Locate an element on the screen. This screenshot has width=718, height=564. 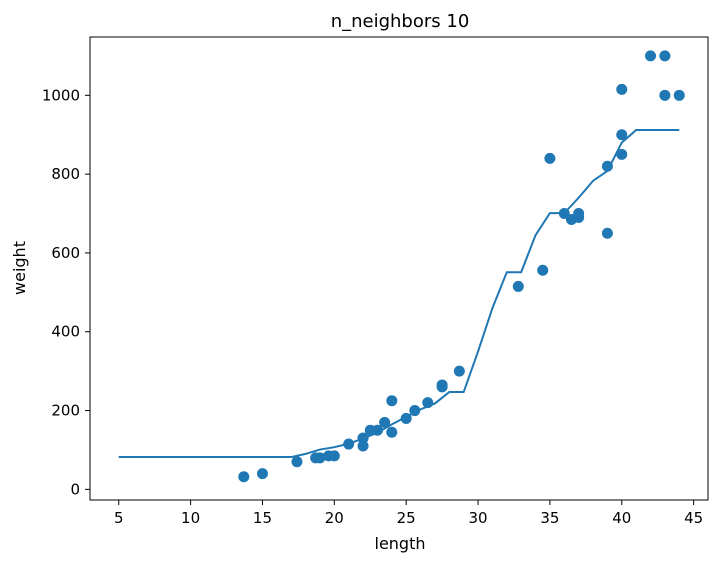
x-tick-label: 20 is located at coordinates (334, 518).